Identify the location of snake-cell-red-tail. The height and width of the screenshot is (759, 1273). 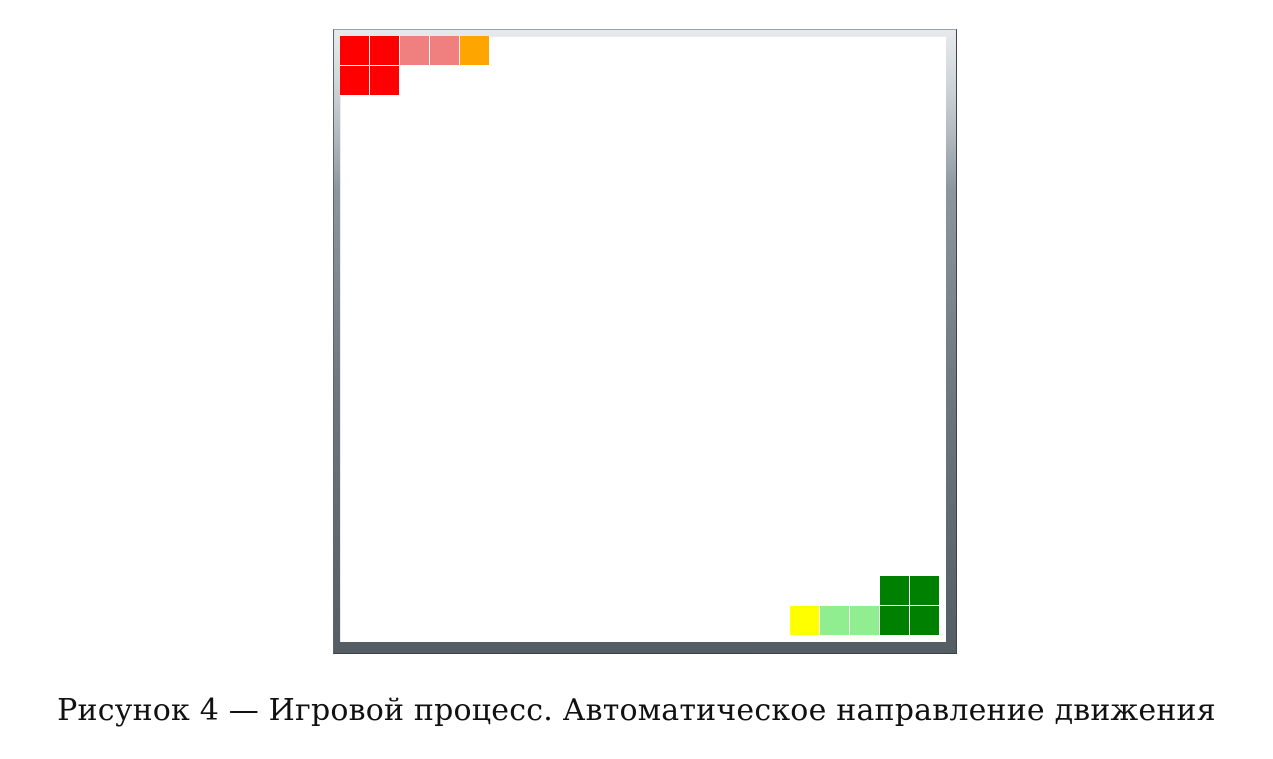
(475, 51).